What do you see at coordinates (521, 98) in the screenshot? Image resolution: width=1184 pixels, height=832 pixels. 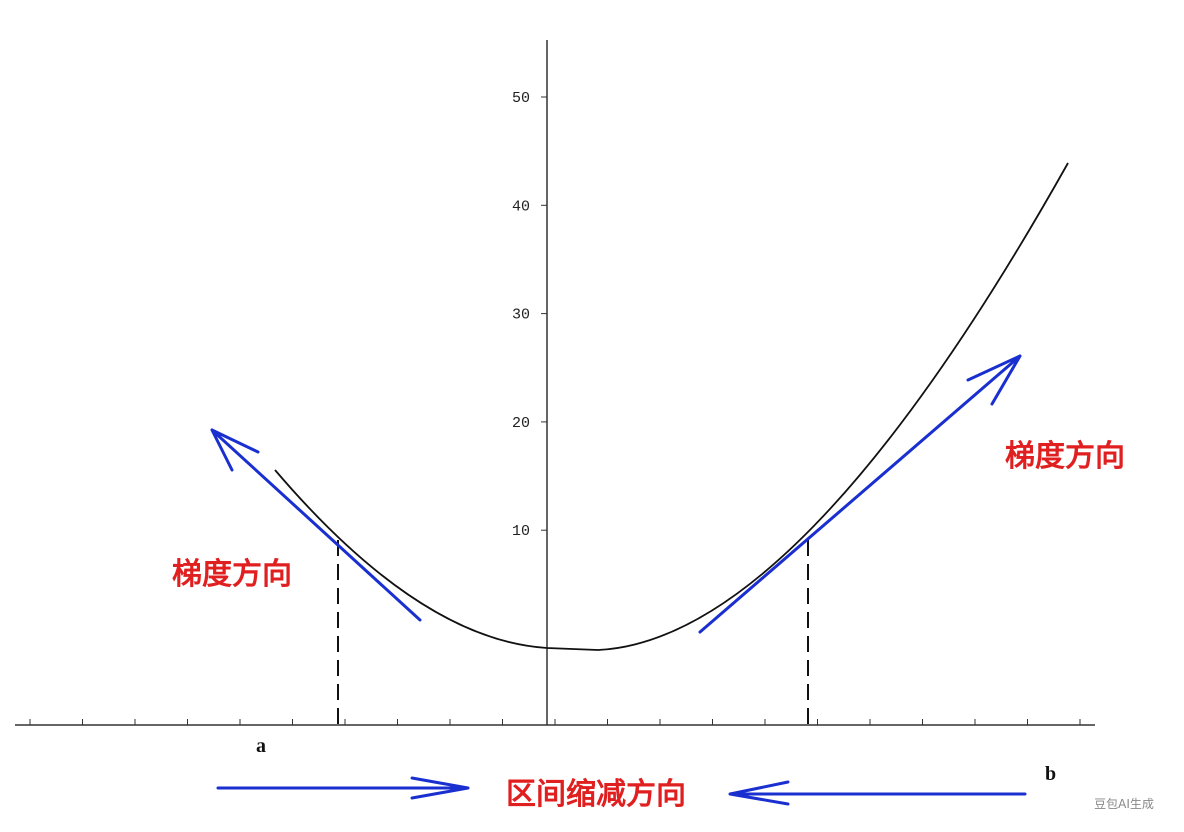 I see `y-tick-label: 50` at bounding box center [521, 98].